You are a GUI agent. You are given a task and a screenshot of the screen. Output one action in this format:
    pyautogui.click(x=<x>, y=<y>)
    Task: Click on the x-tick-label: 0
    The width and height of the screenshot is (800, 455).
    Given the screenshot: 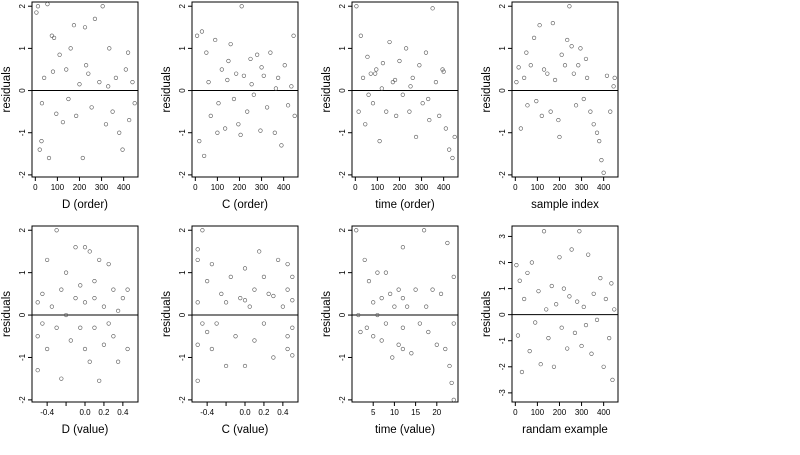 What is the action you would take?
    pyautogui.click(x=515, y=187)
    